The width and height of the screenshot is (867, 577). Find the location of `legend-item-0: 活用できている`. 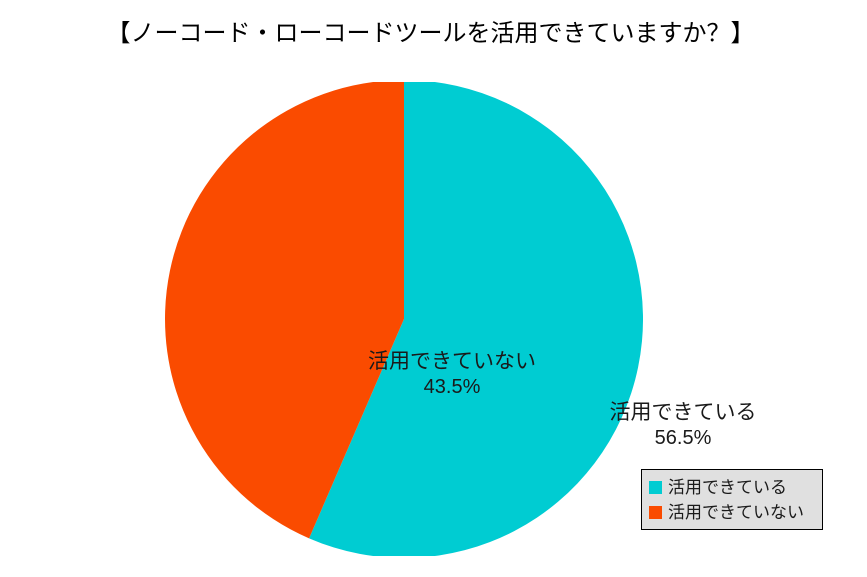

legend-item-0: 活用できている is located at coordinates (735, 487).